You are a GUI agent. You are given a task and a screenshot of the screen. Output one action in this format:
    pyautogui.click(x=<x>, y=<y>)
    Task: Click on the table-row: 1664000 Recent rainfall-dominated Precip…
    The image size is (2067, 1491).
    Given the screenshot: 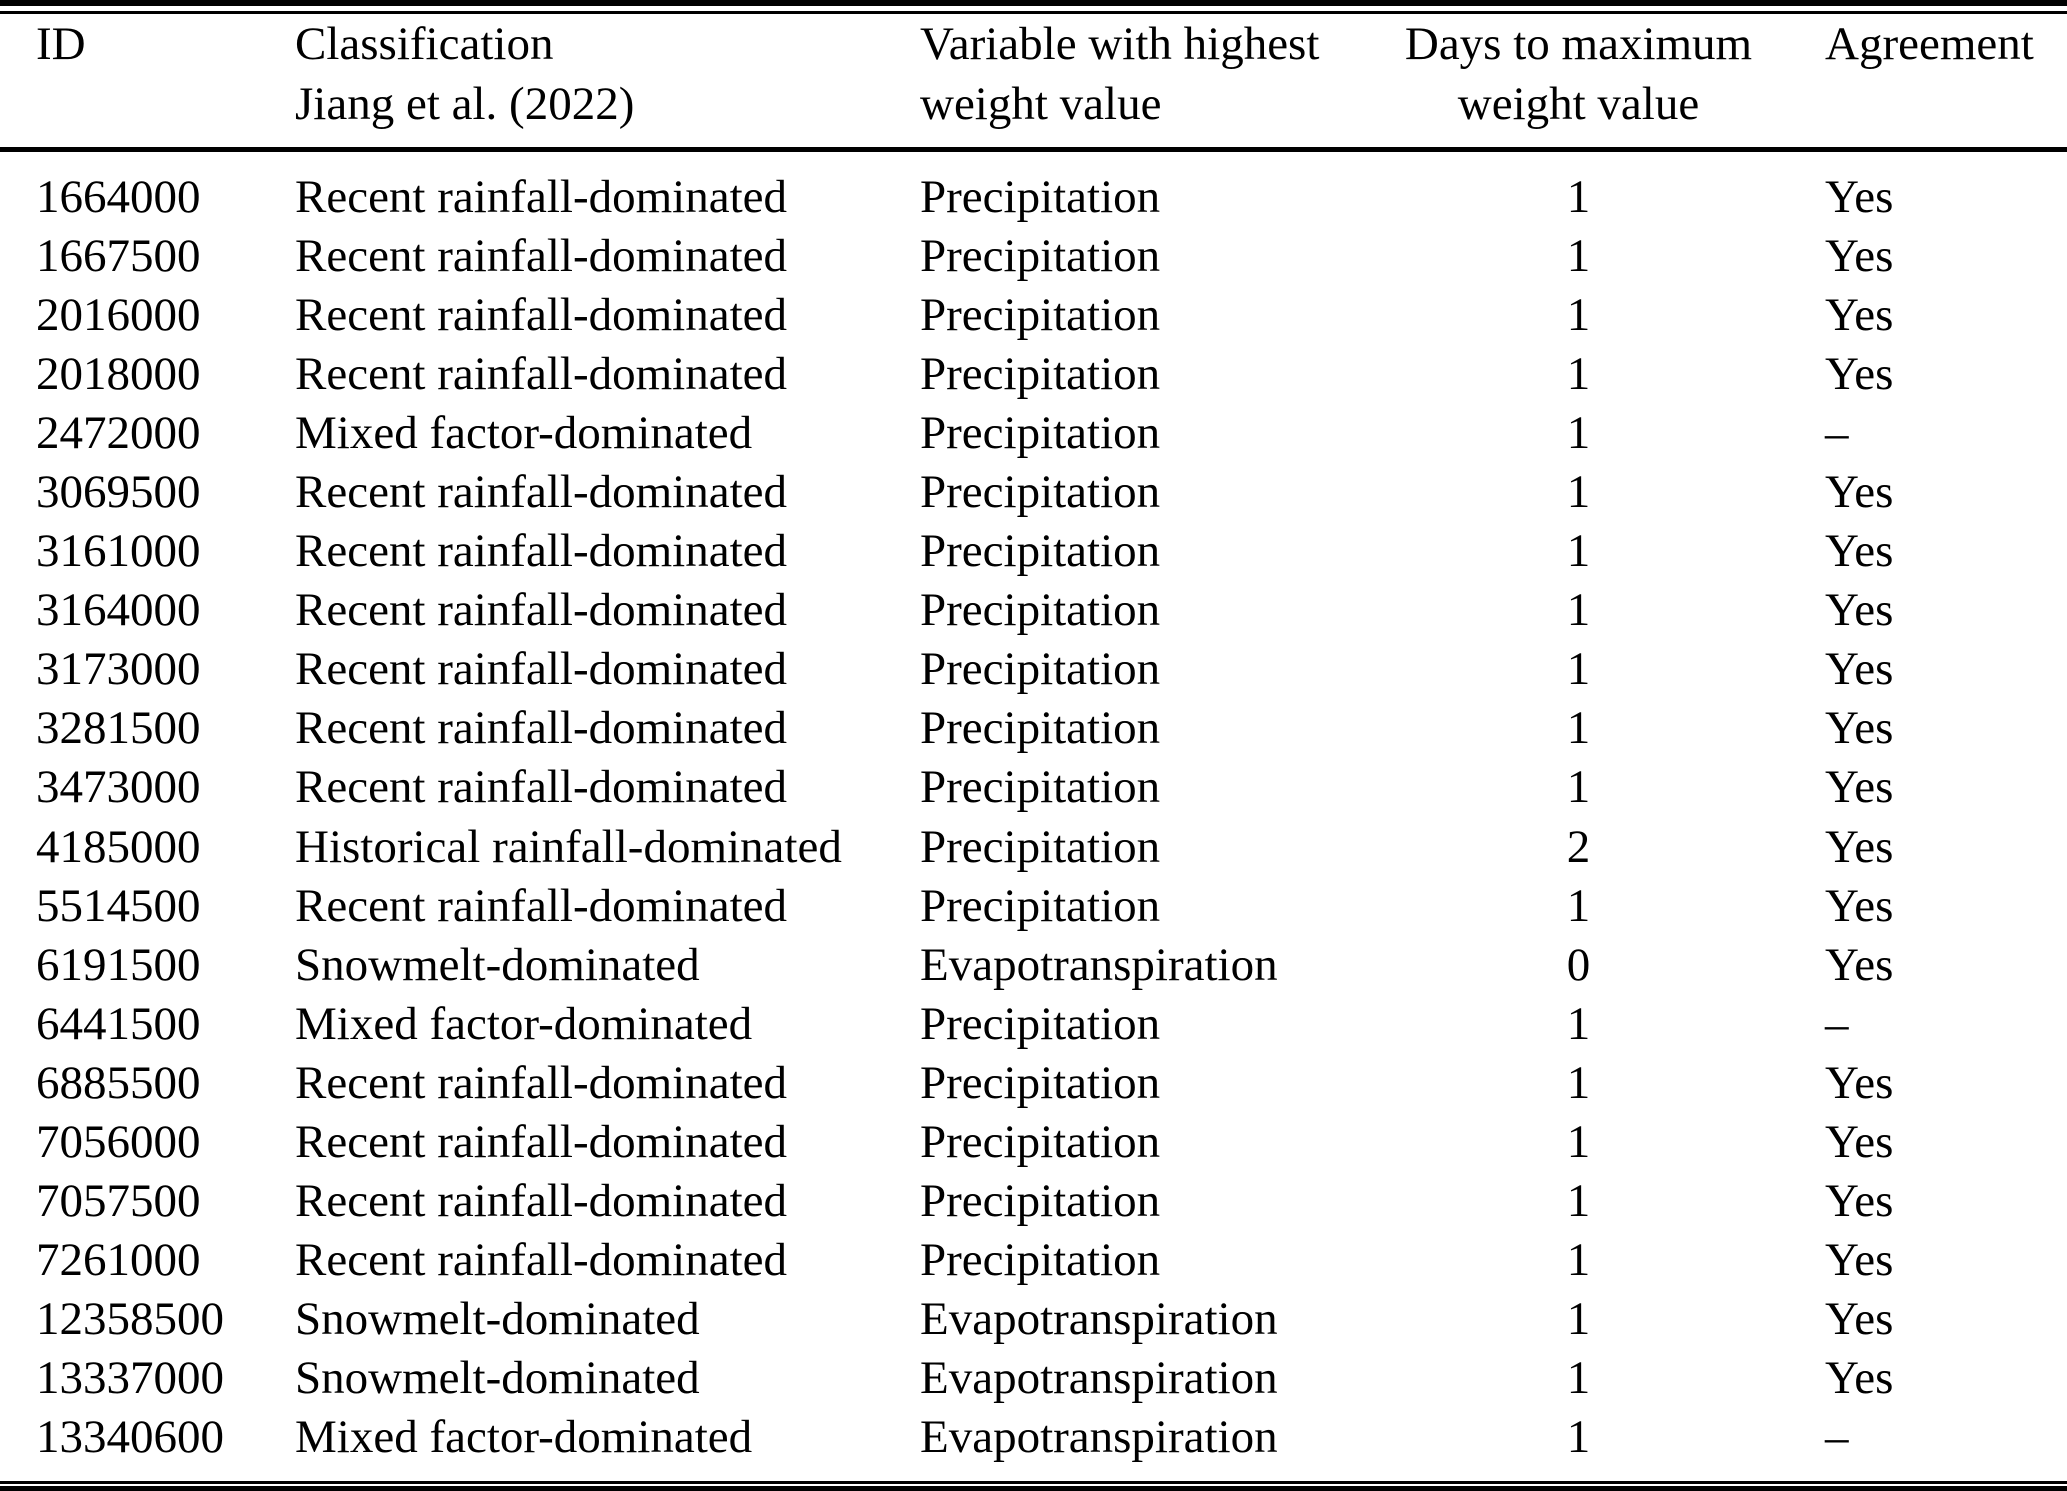 What is the action you would take?
    pyautogui.click(x=1033, y=197)
    